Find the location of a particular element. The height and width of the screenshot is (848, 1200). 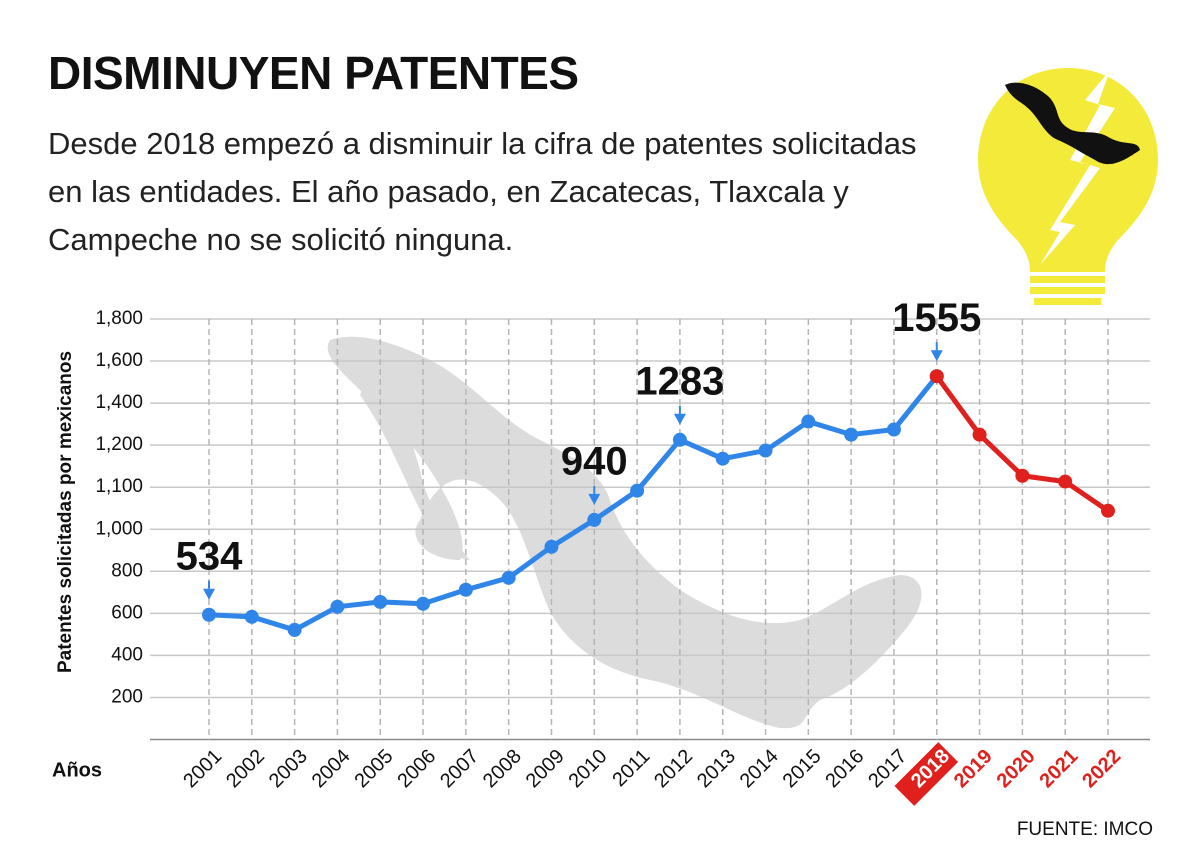

source: FUENTE: IMCO is located at coordinates (1085, 829).